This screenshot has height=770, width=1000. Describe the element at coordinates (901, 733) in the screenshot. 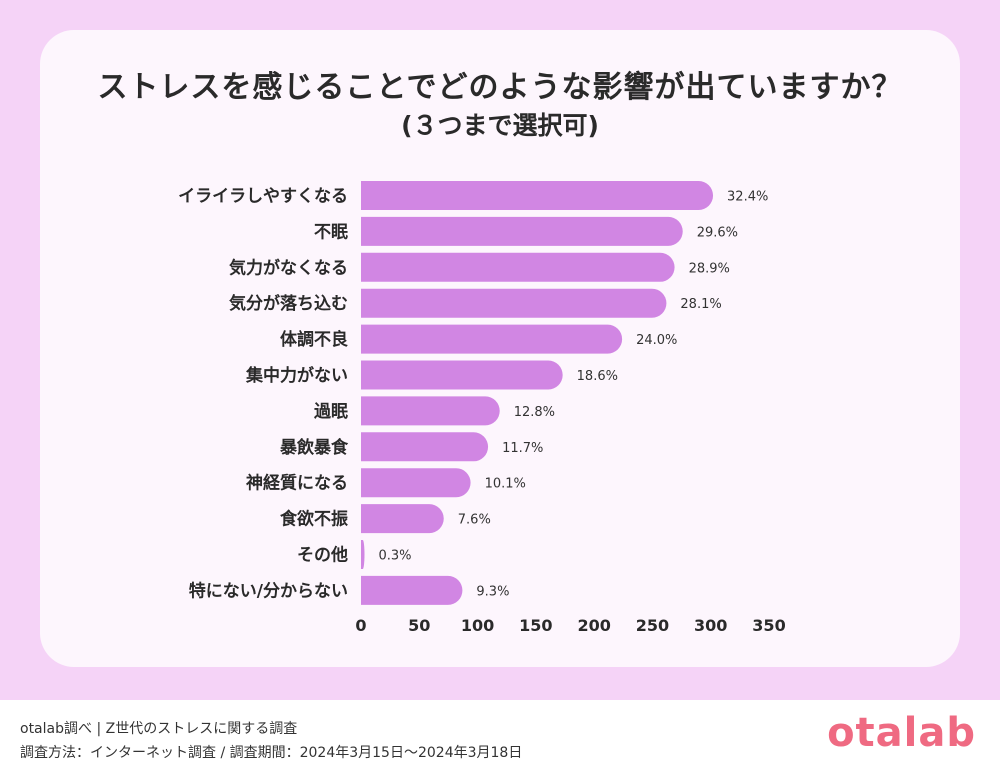

I see `otalab-logo: otalab` at that location.